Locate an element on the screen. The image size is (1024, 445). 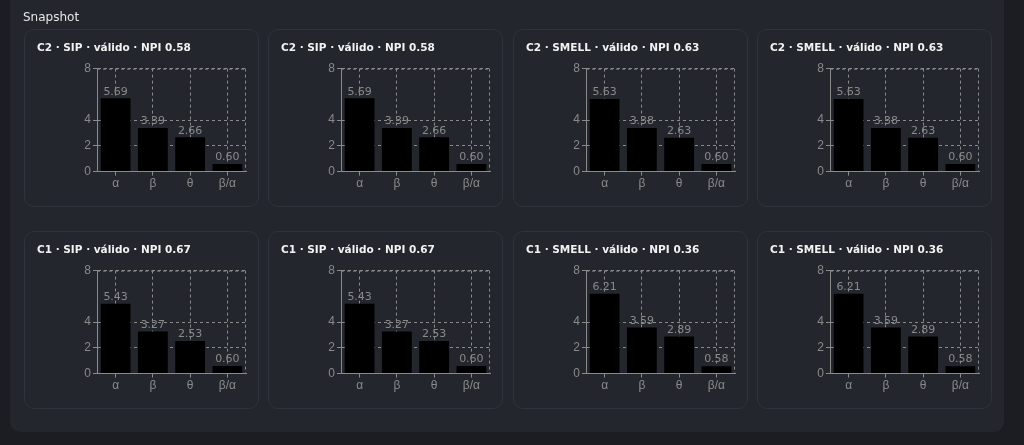
chart-title: C2 · SIP · válido · NPI 0.58 is located at coordinates (358, 47).